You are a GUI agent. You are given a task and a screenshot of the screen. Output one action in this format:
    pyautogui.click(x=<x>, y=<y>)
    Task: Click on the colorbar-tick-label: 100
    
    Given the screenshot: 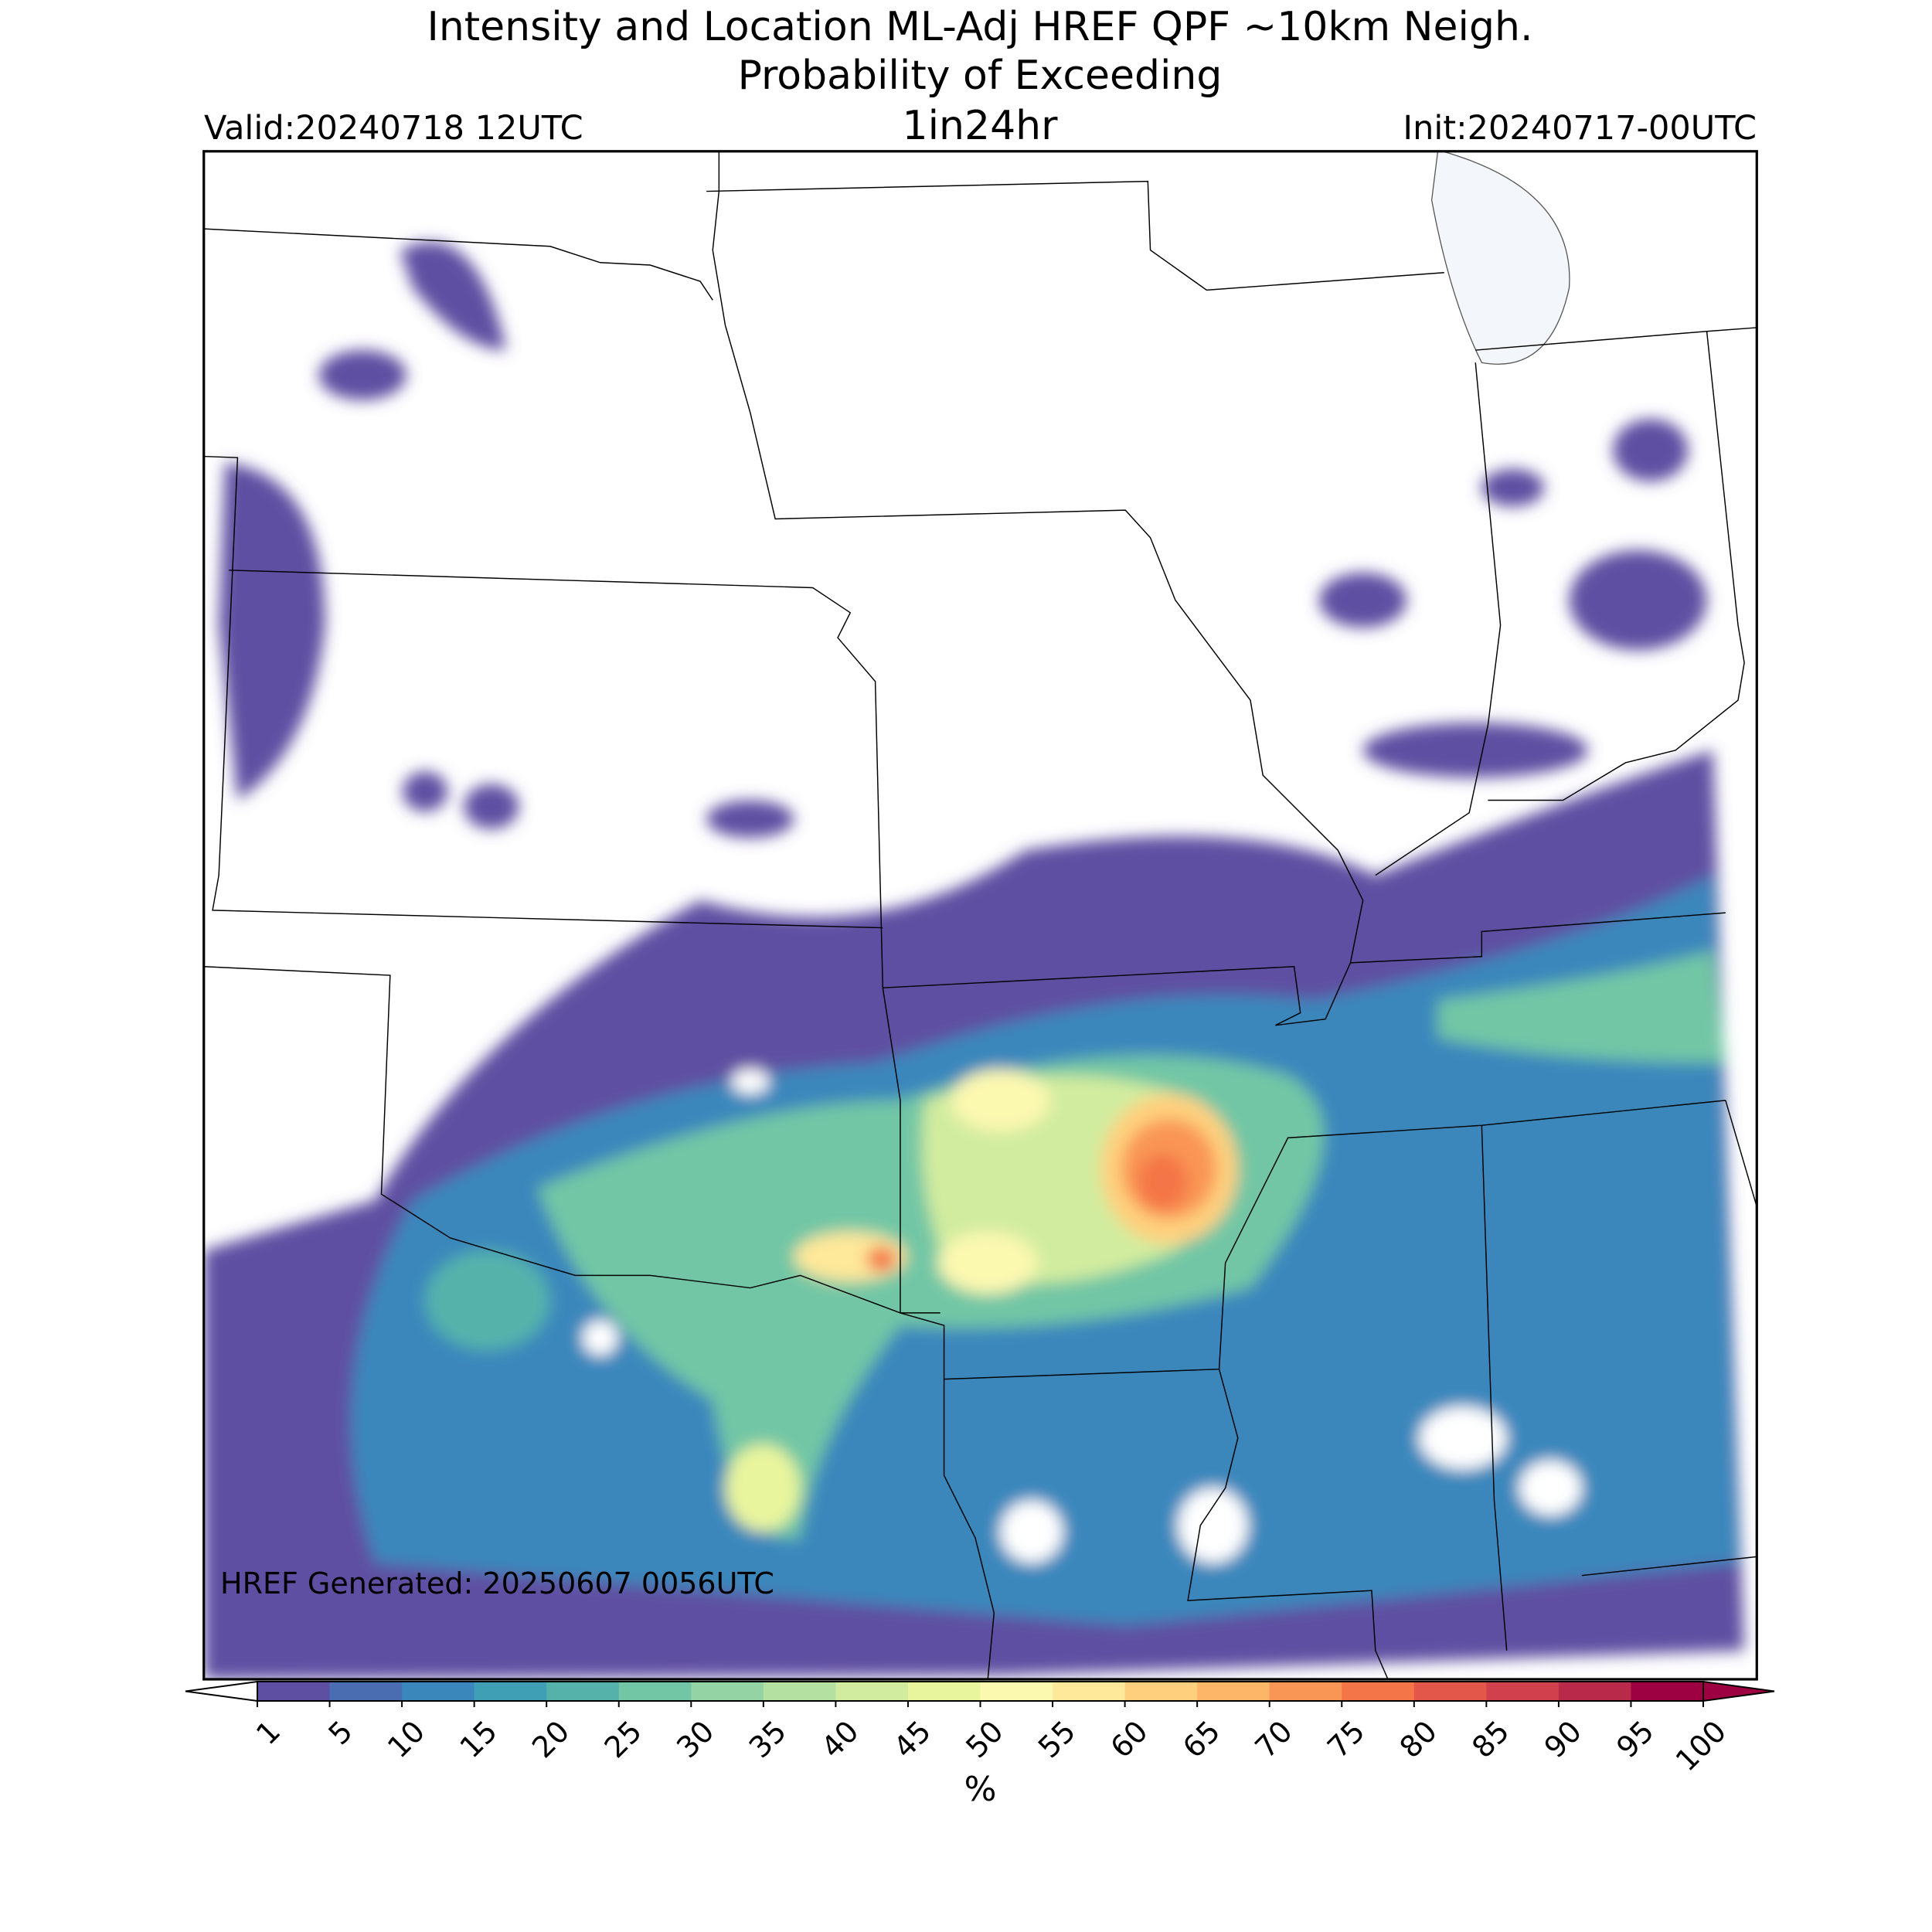 What is the action you would take?
    pyautogui.click(x=1701, y=1745)
    